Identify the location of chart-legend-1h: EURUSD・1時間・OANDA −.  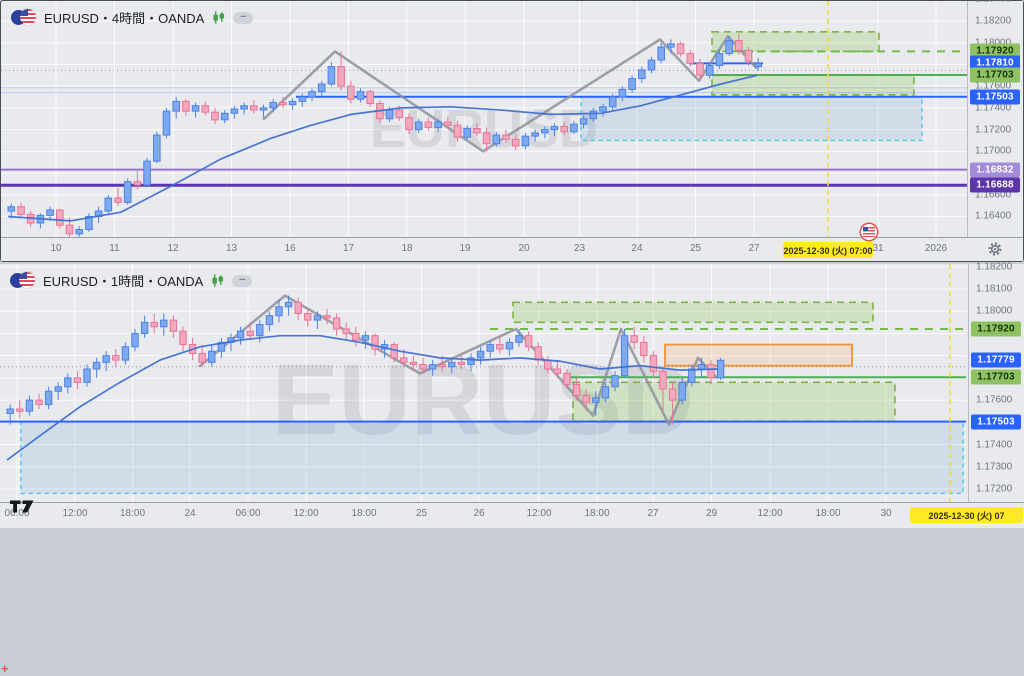
(131, 280).